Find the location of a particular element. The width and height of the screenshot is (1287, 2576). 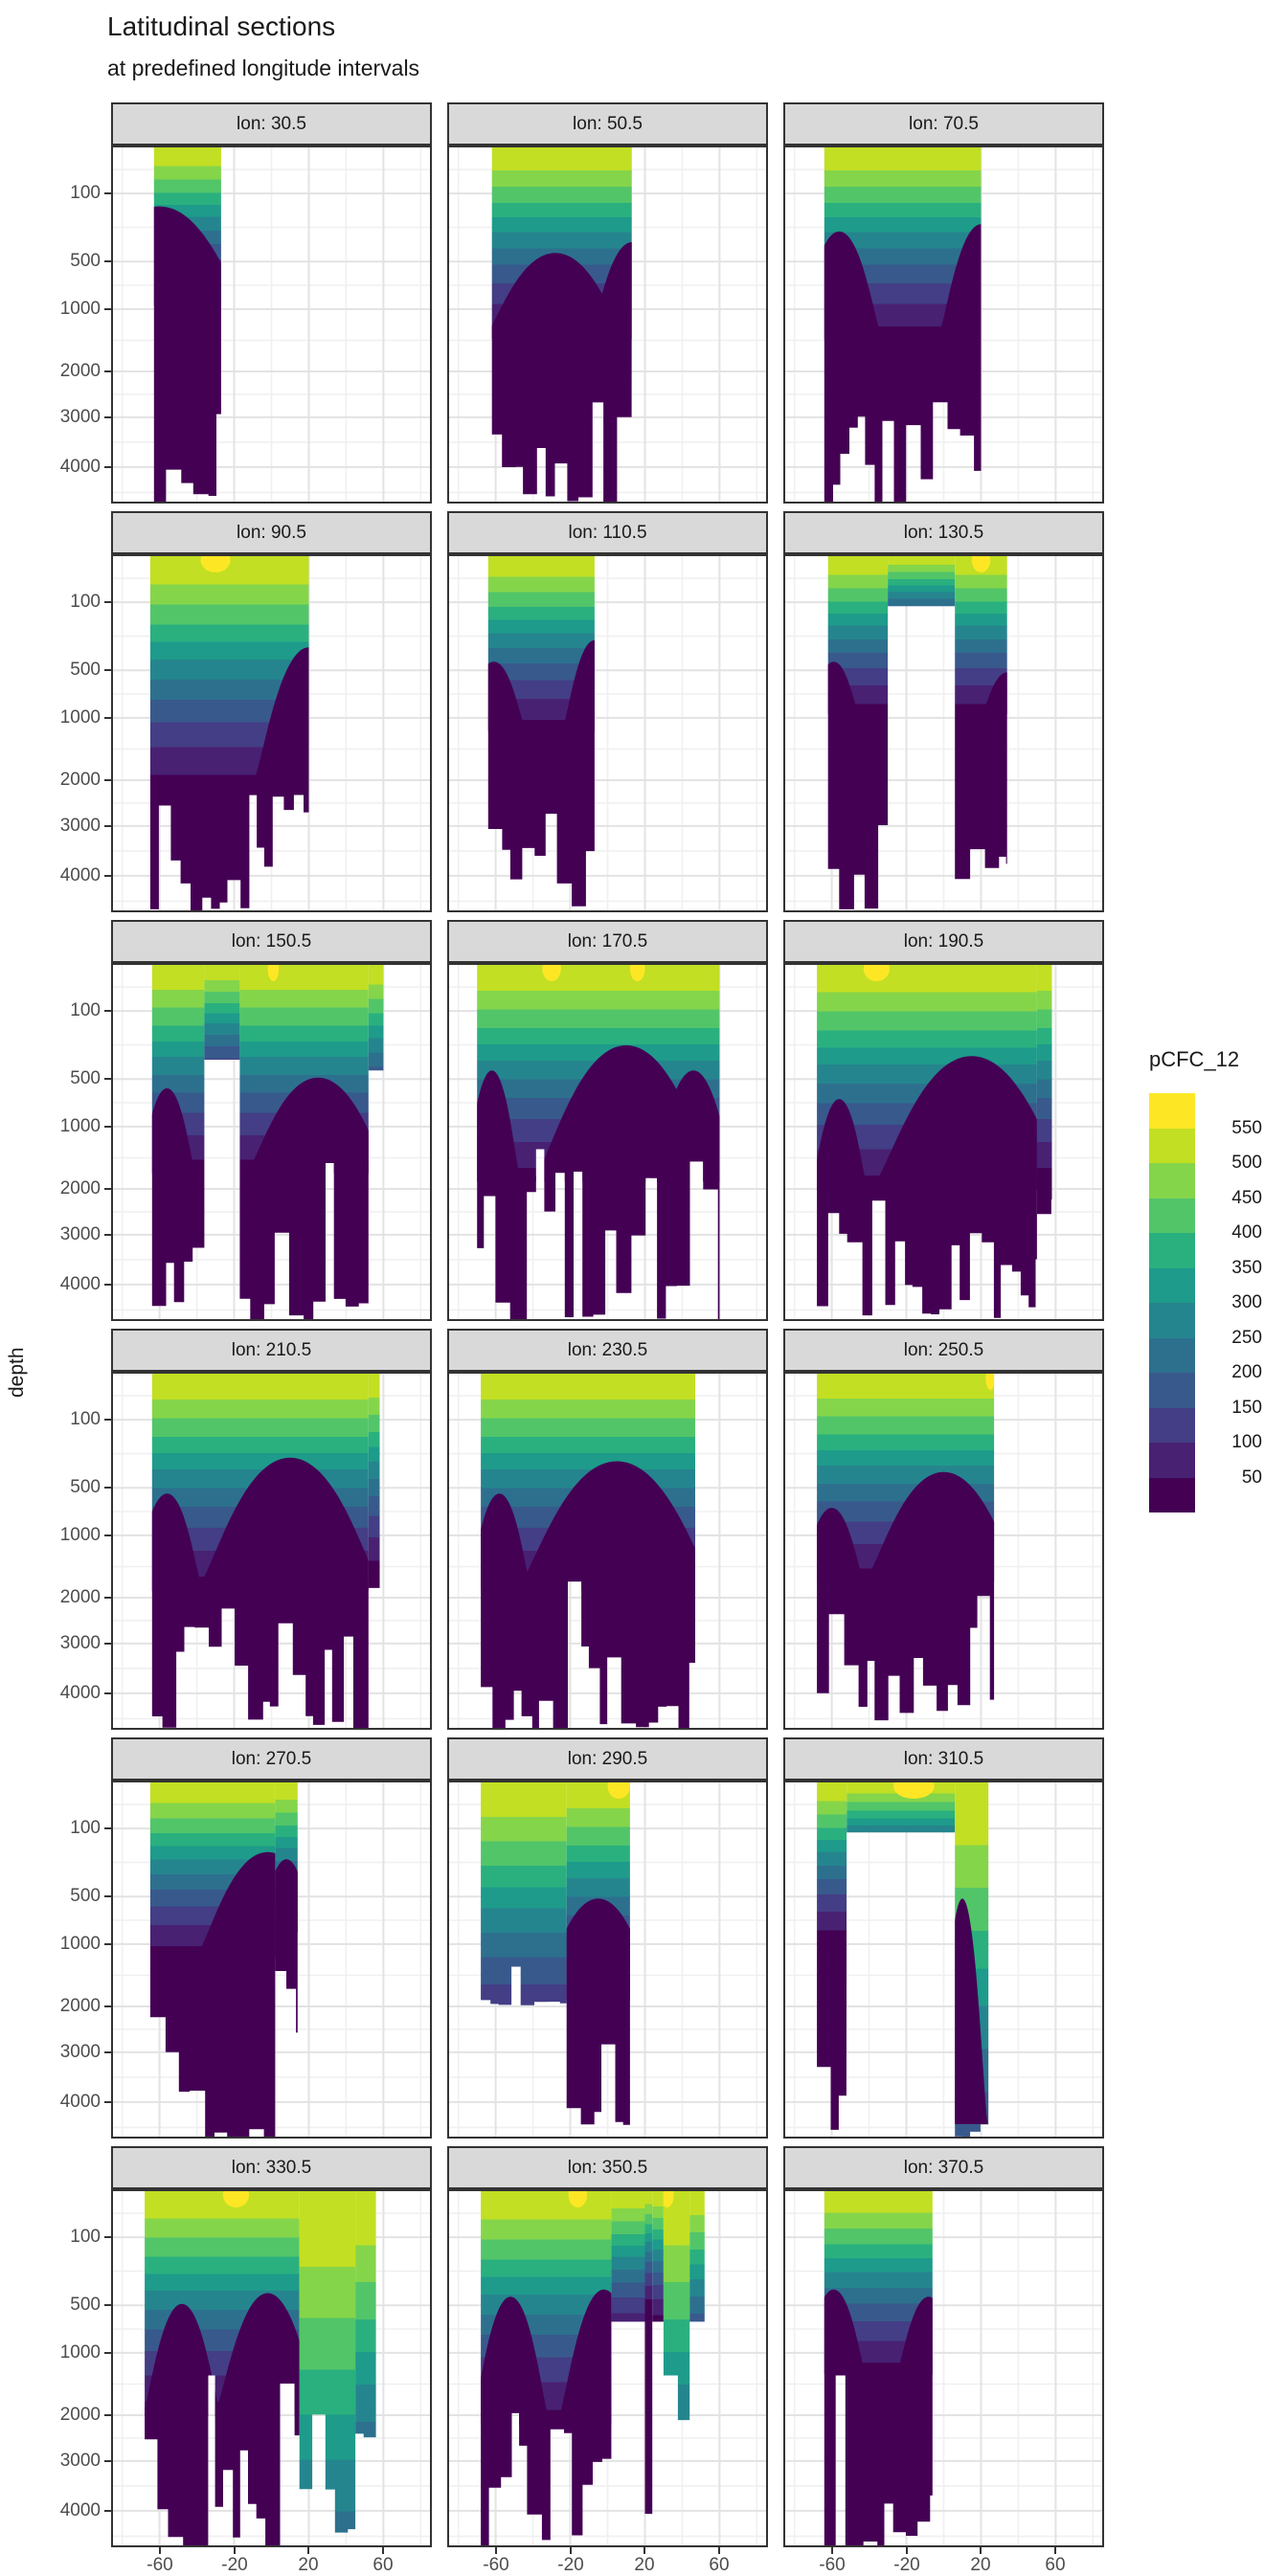

facet-strip: lon: 70.5 is located at coordinates (943, 124).